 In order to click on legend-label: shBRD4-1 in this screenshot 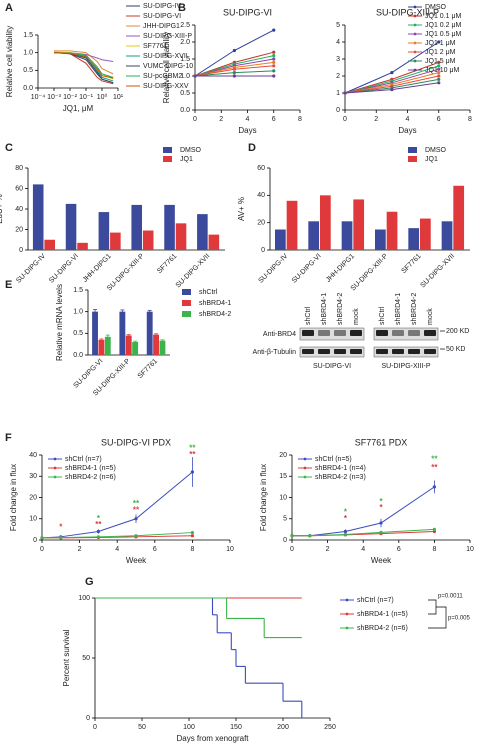, I will do `click(215, 303)`.